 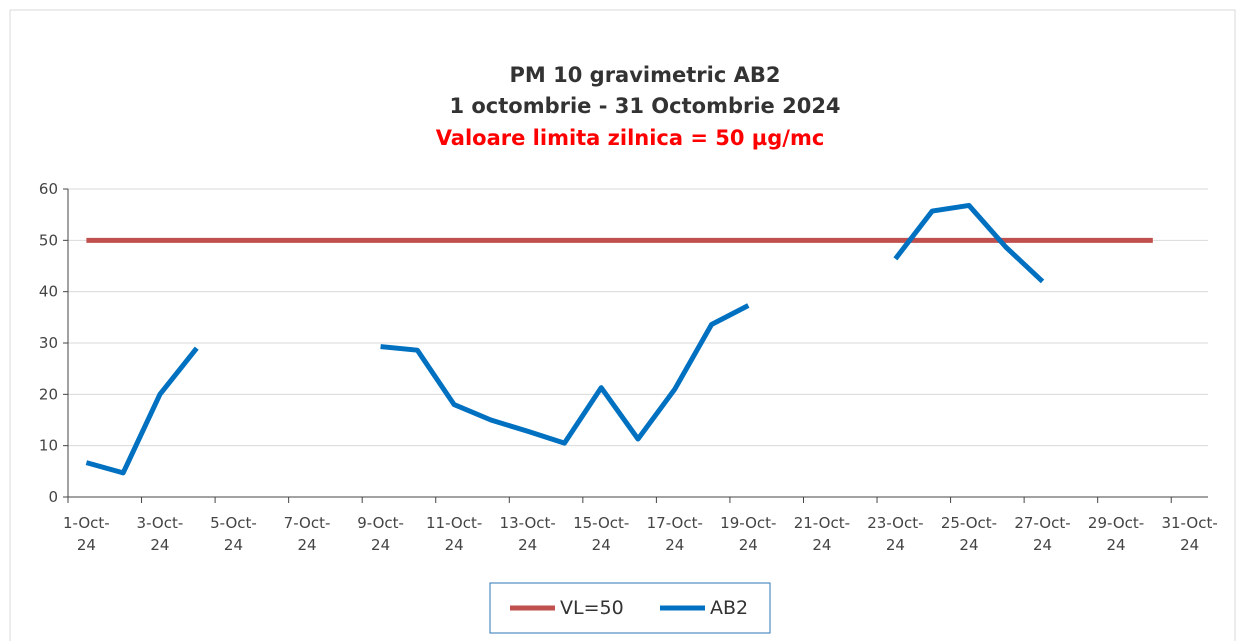 What do you see at coordinates (969, 534) in the screenshot?
I see `x-tick-label: 25-Oct-24` at bounding box center [969, 534].